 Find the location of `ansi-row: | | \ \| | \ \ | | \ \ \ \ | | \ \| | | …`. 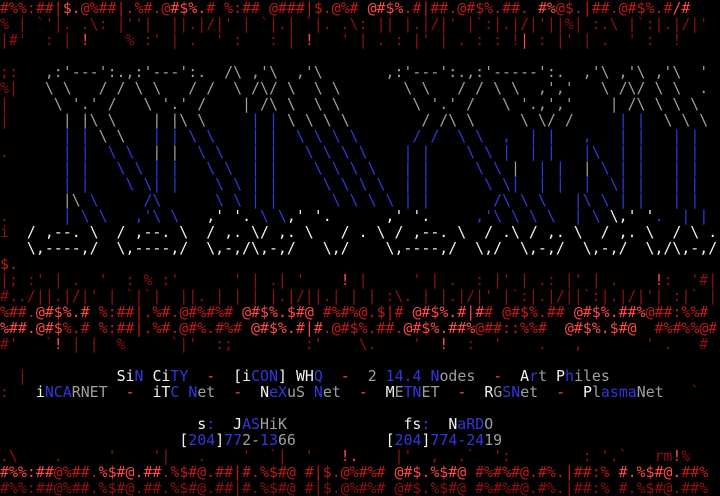

ansi-row: | | \ \| | \ \ | | \ \ \ \ | | \ \| | | … is located at coordinates (360, 184).